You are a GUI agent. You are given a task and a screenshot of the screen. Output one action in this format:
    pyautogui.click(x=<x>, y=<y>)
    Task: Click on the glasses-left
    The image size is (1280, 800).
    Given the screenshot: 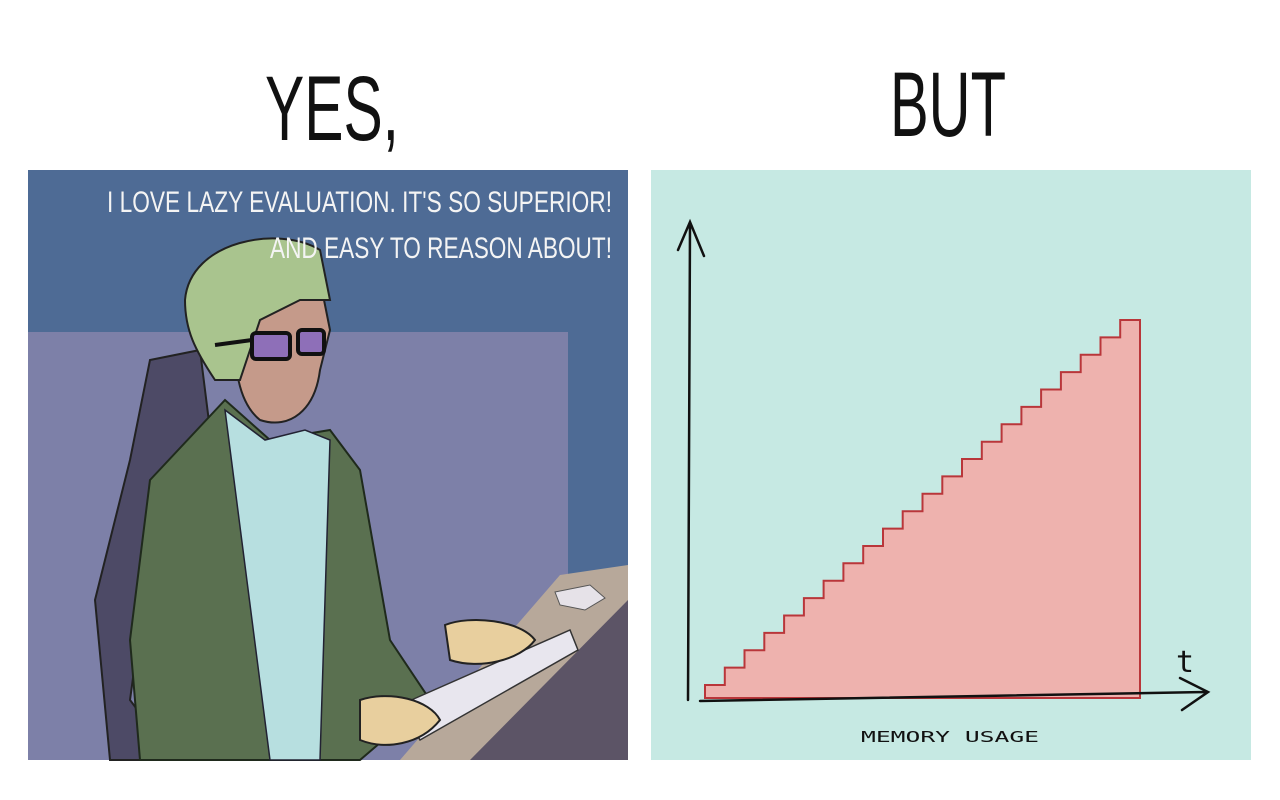 What is the action you would take?
    pyautogui.click(x=271, y=346)
    